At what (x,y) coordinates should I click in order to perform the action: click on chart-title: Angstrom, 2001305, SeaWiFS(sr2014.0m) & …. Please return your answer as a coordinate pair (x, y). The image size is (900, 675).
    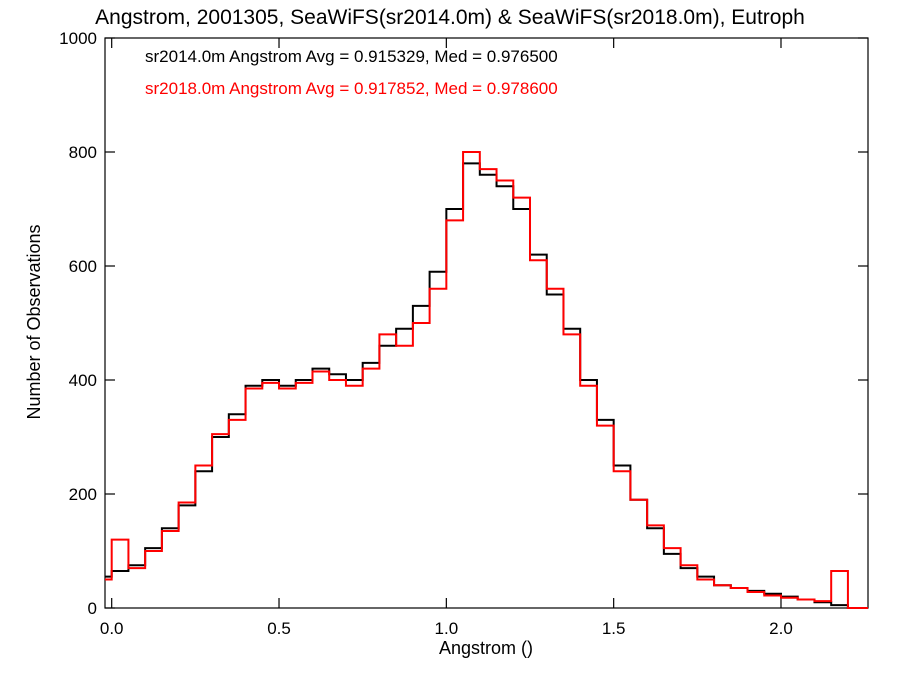
    Looking at the image, I should click on (450, 17).